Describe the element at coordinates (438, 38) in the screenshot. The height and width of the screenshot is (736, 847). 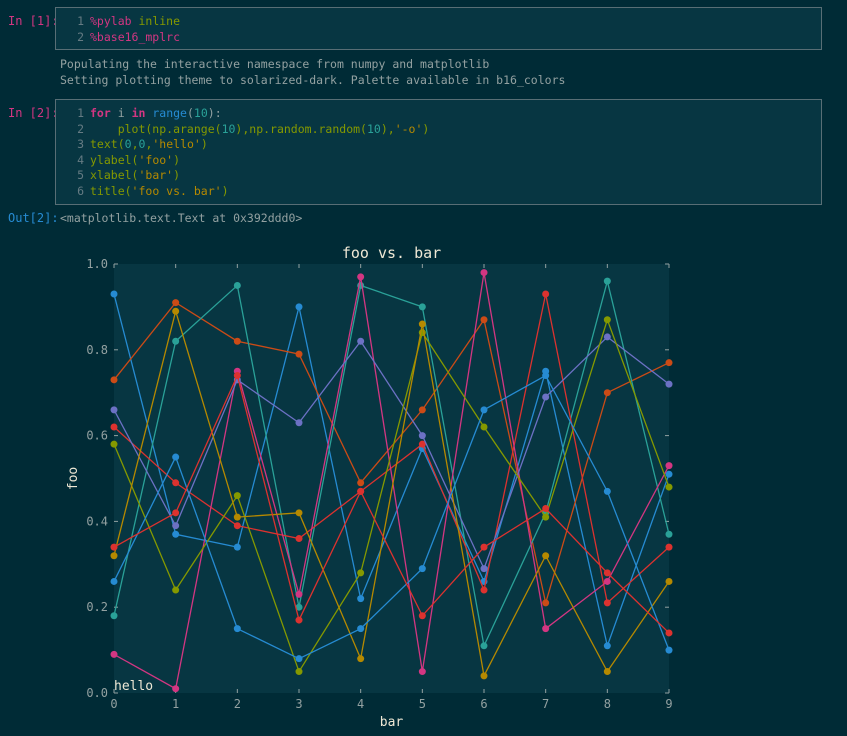
I see `code-line: 2 %base16_mplrc` at that location.